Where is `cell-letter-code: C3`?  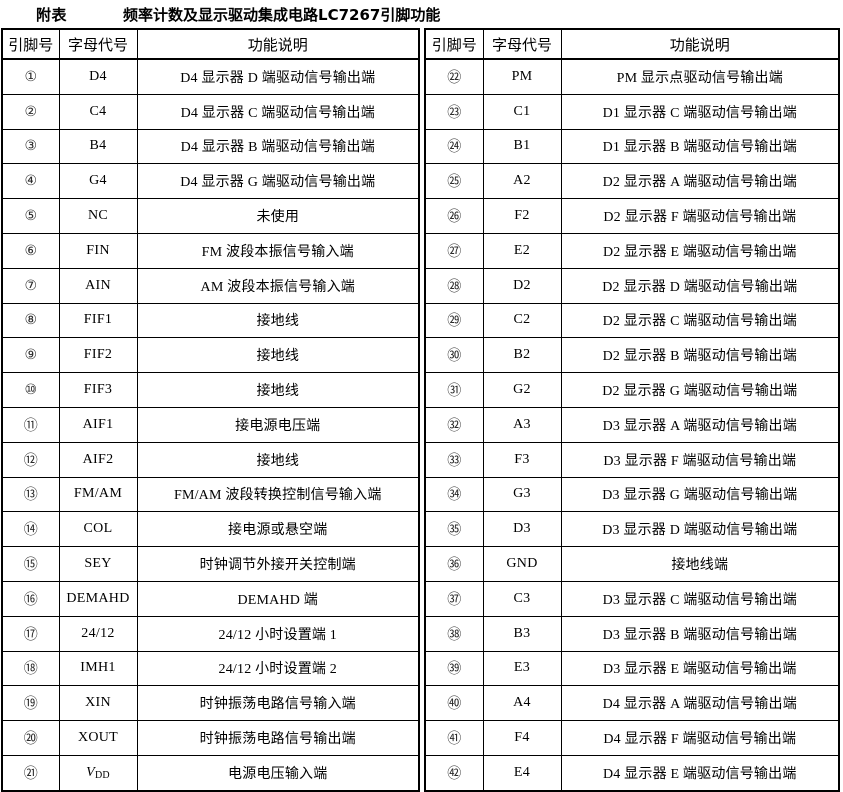 cell-letter-code: C3 is located at coordinates (522, 598).